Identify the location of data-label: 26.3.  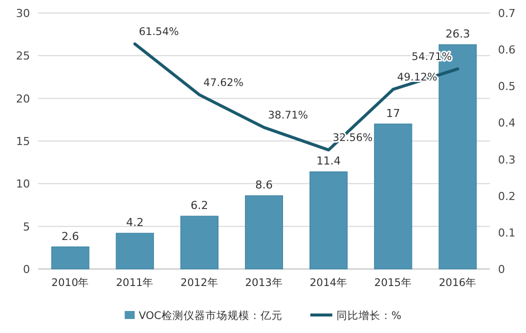
(457, 34).